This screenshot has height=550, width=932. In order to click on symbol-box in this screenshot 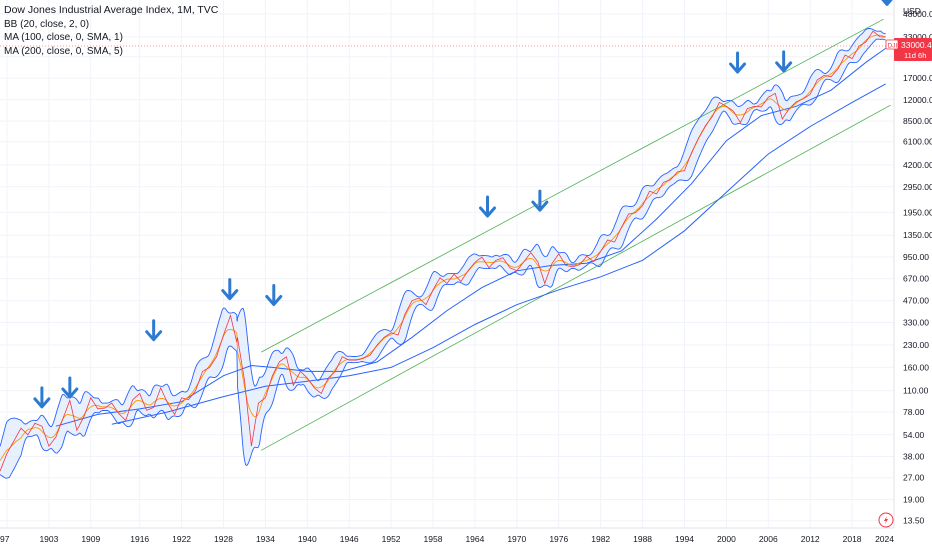, I will do `click(892, 44)`.